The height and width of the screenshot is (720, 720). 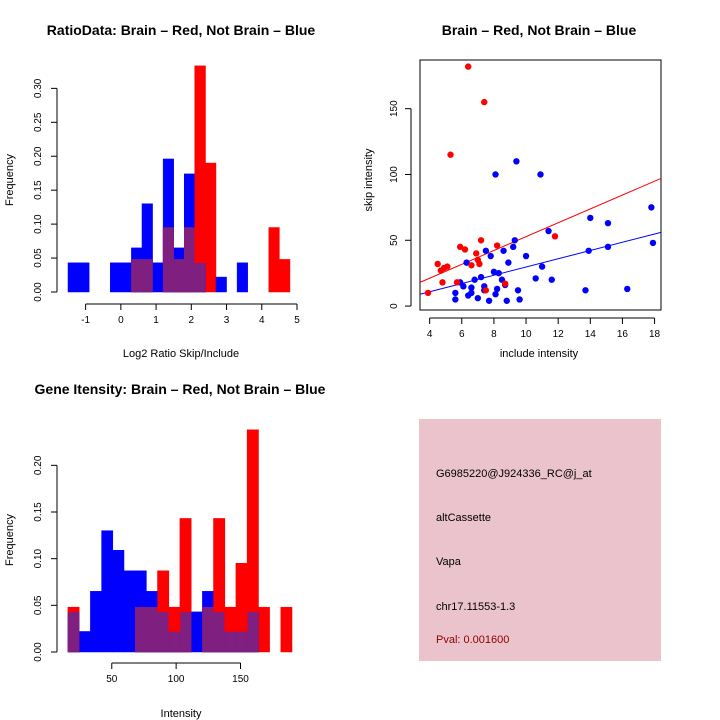 What do you see at coordinates (297, 320) in the screenshot?
I see `ratio-x-tick-label: 5` at bounding box center [297, 320].